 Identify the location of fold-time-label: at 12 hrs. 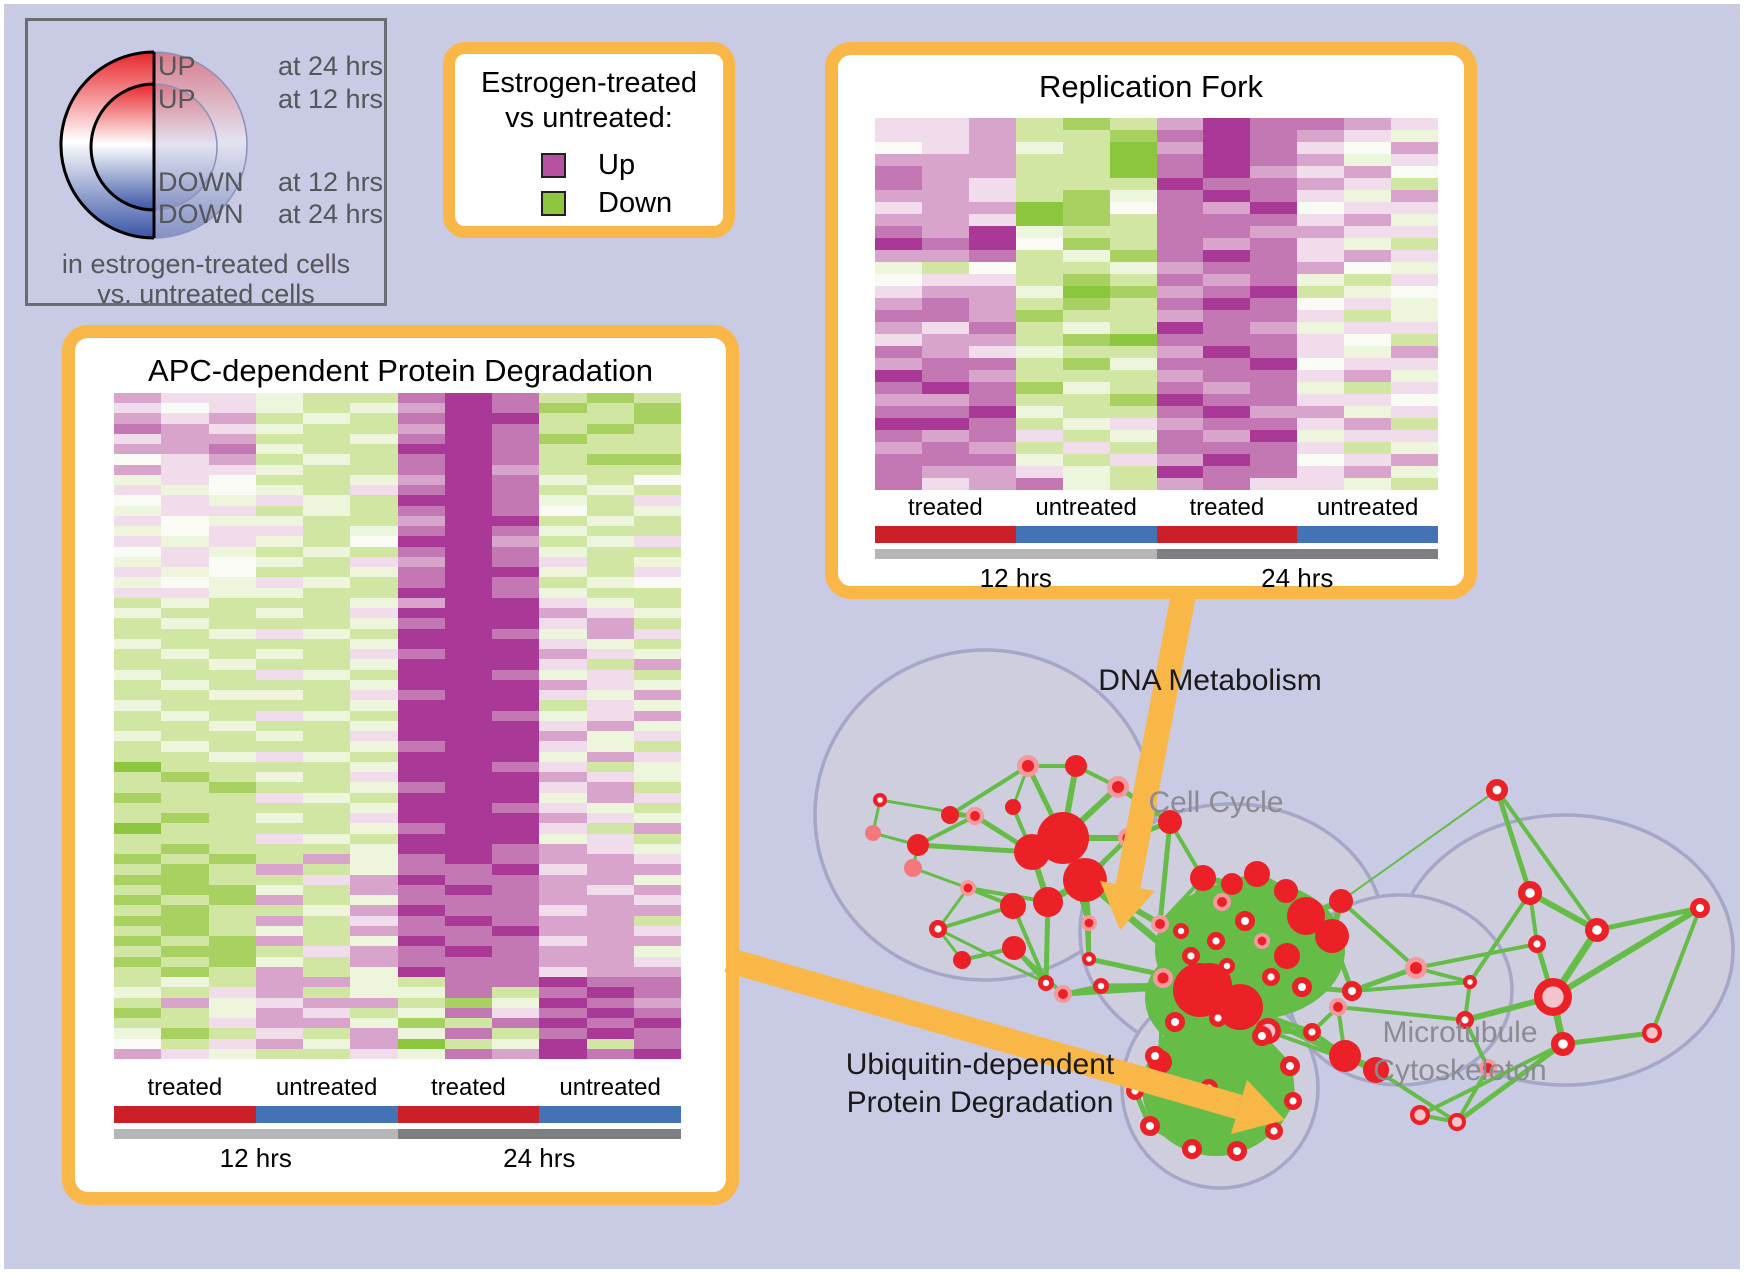
(331, 182).